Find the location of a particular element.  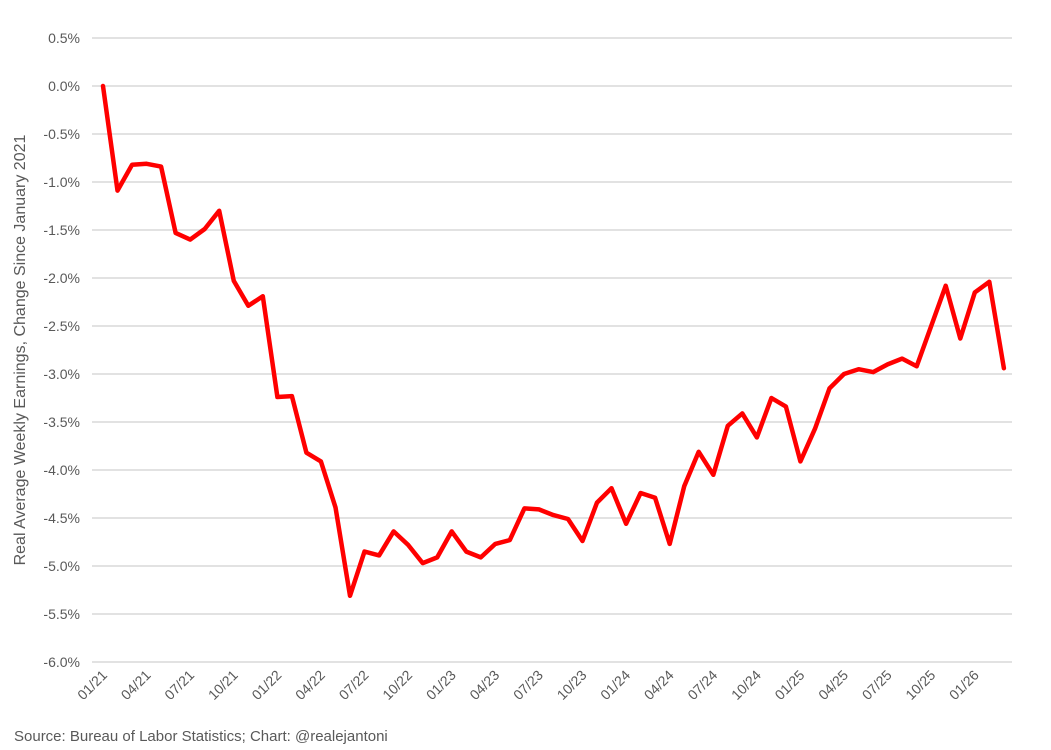

x-tick-label: 04/24 is located at coordinates (659, 685).